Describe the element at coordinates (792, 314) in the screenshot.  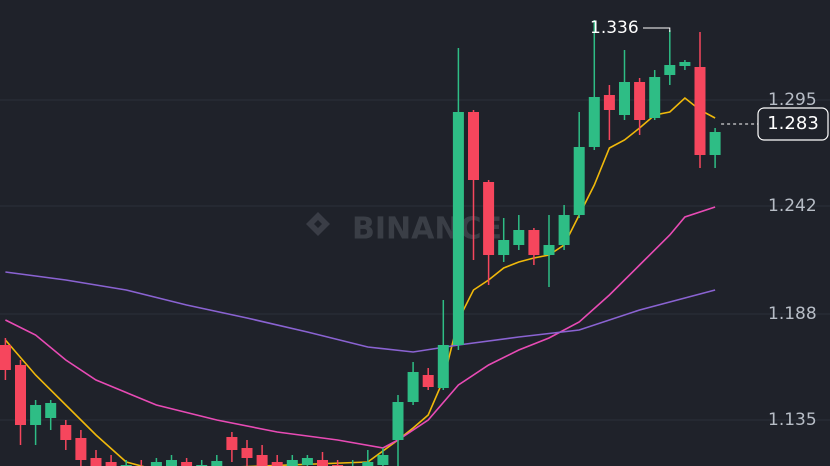
I see `y-tick-label: 1.188` at that location.